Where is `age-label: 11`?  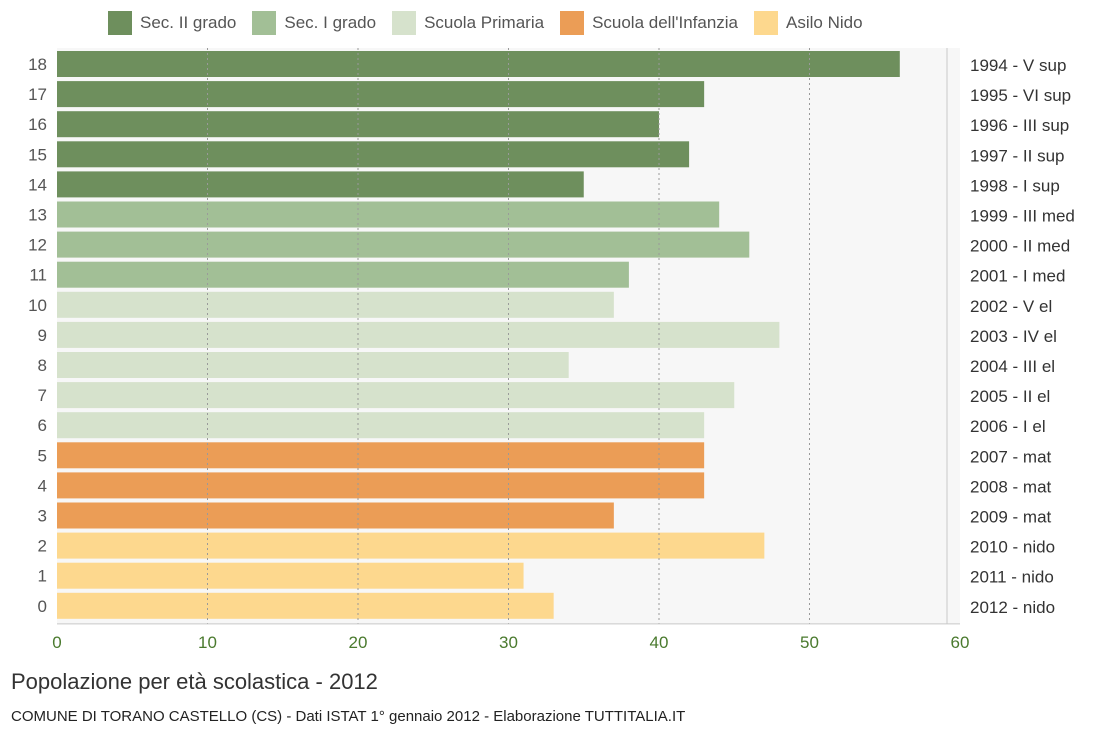 age-label: 11 is located at coordinates (38, 275).